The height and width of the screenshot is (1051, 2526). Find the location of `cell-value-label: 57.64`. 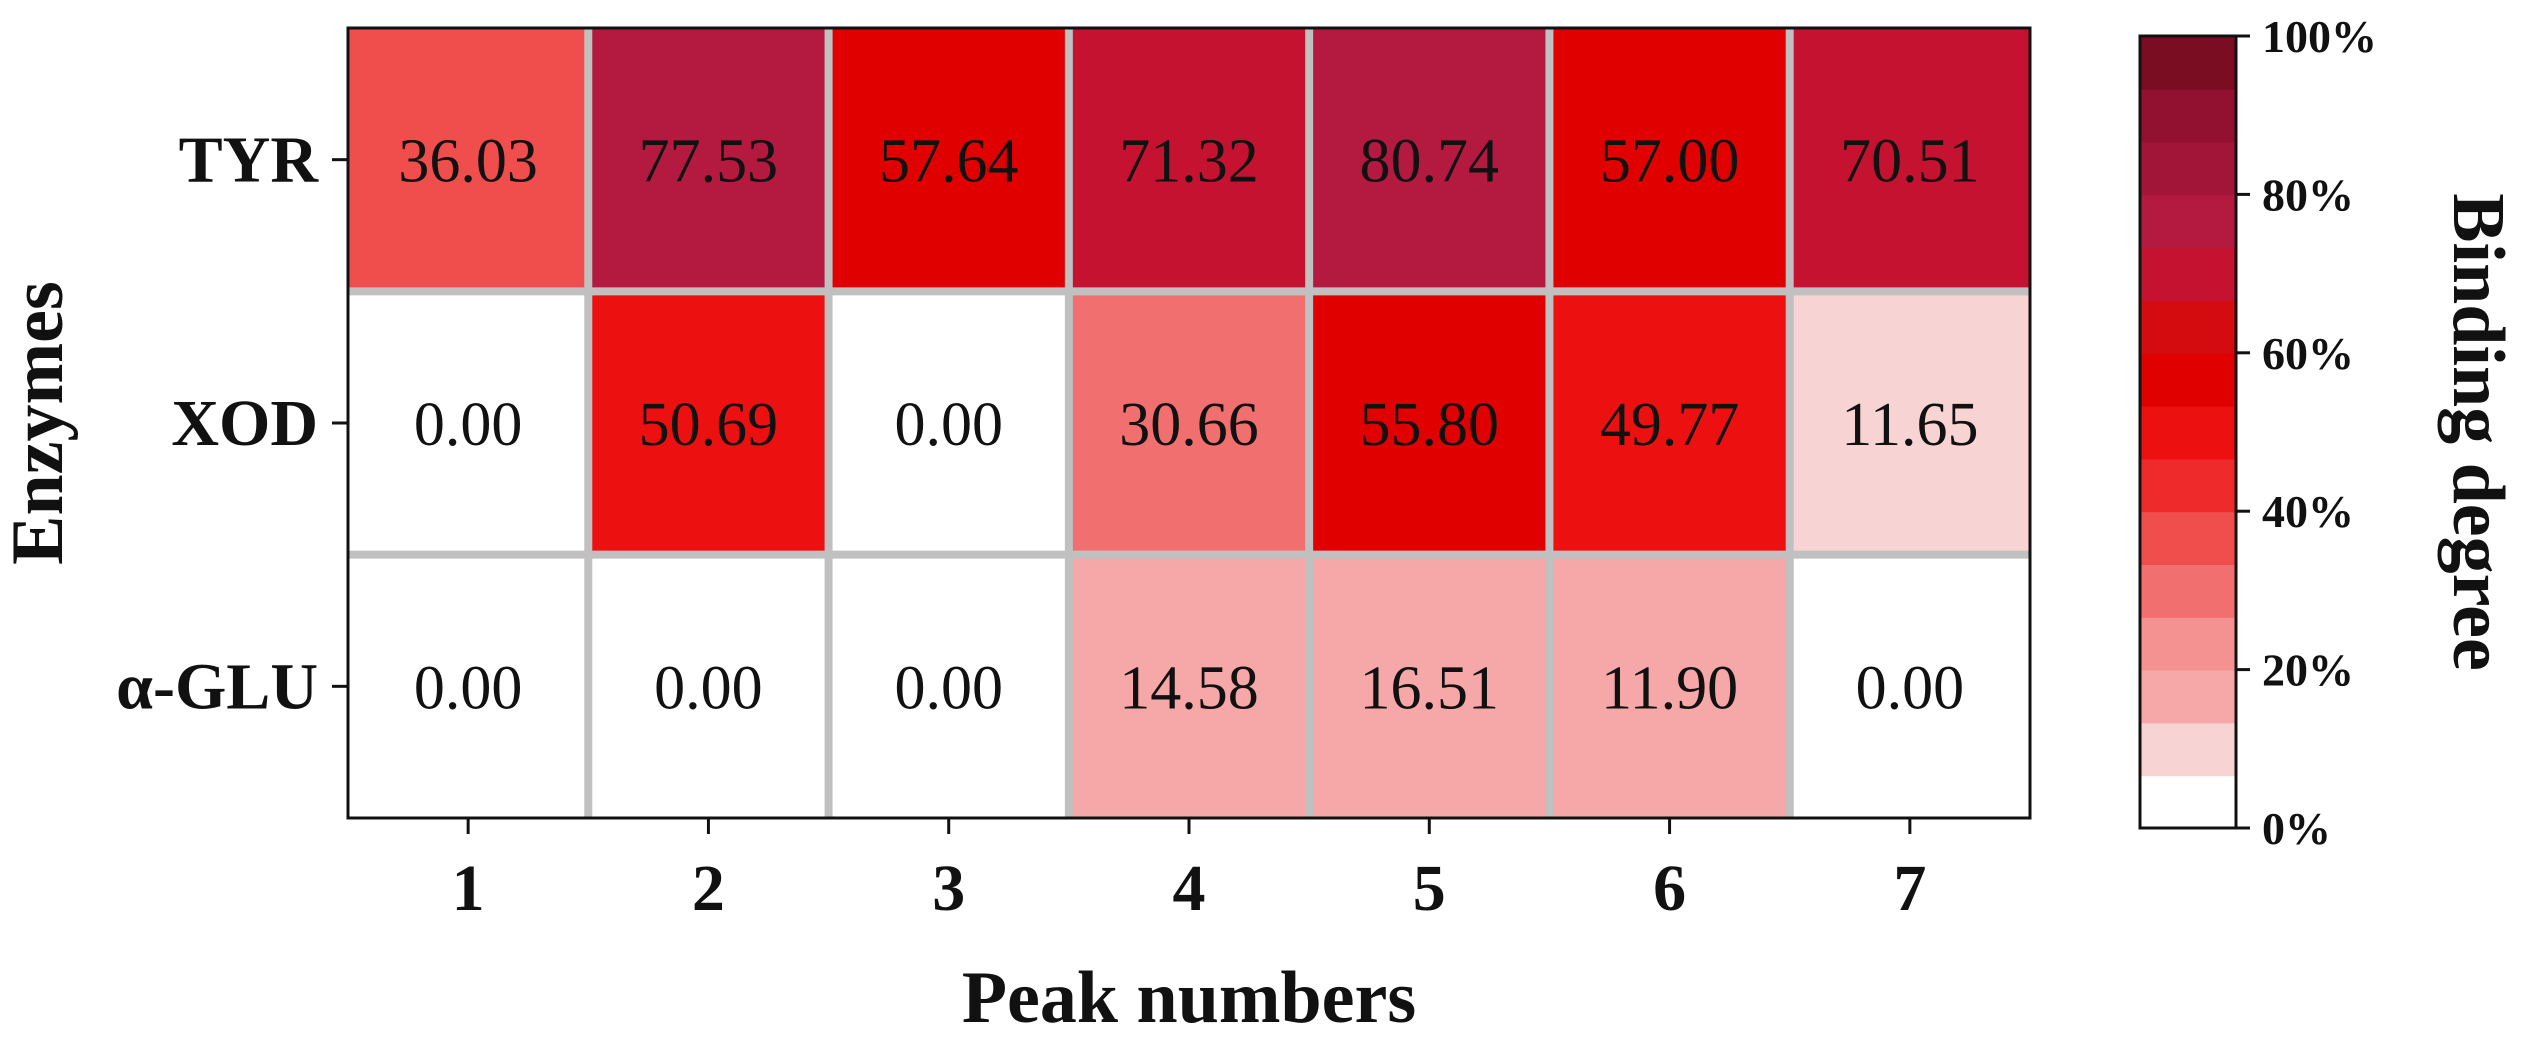

cell-value-label: 57.64 is located at coordinates (949, 162).